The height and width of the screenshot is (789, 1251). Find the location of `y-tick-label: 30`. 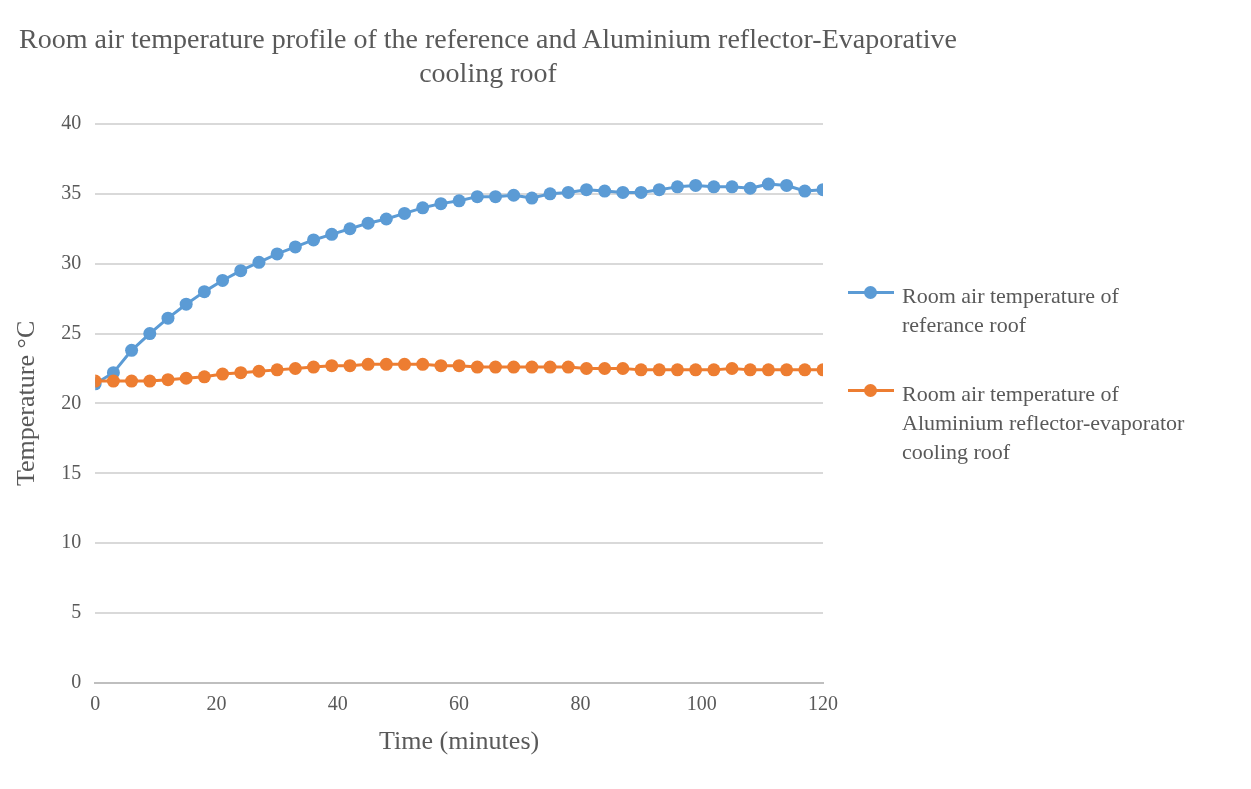

y-tick-label: 30 is located at coordinates (71, 261).